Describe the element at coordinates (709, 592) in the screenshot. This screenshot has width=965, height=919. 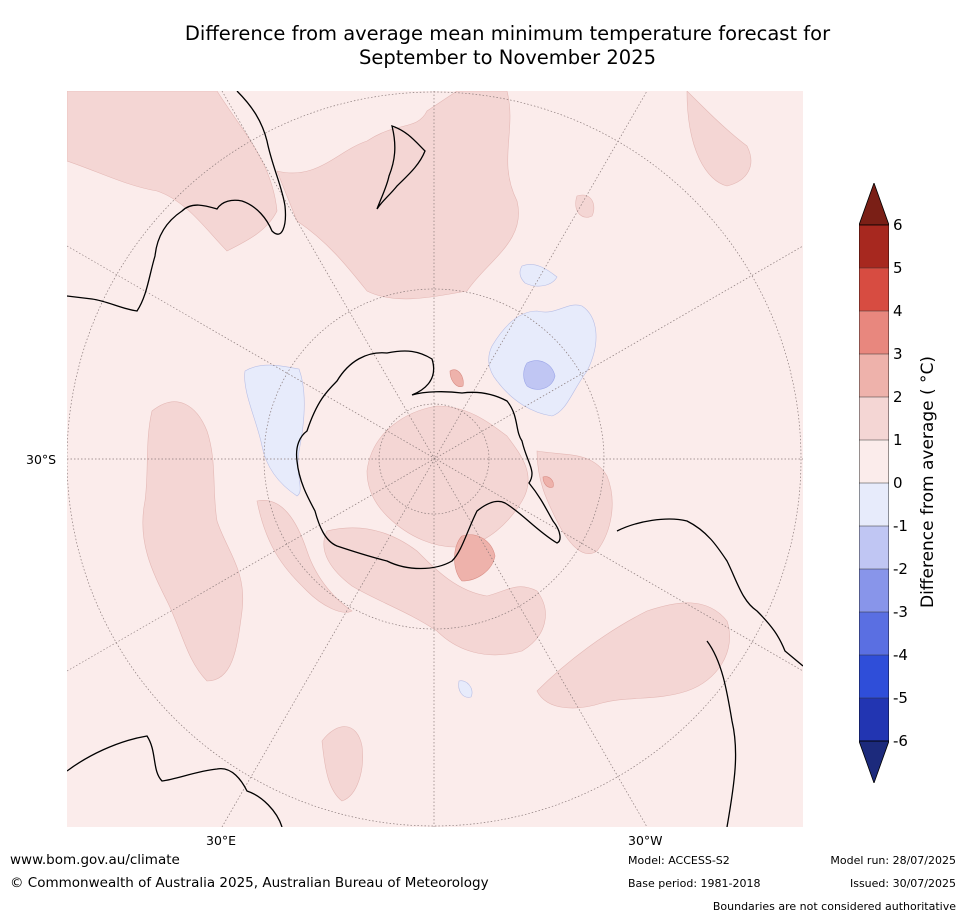
I see `south-america-coast` at that location.